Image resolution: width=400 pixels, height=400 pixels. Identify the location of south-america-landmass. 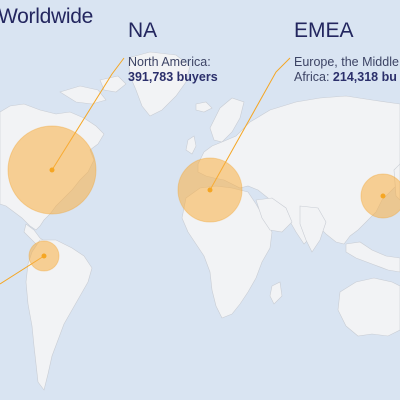
(59, 315).